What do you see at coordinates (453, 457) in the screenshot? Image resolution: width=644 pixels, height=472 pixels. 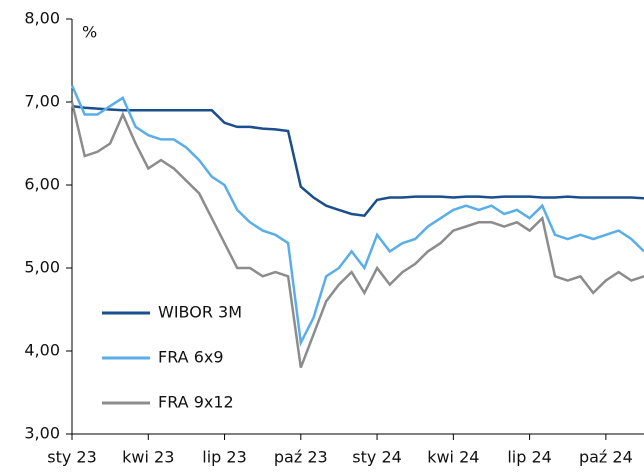 I see `x-tick-label: kwi 24` at bounding box center [453, 457].